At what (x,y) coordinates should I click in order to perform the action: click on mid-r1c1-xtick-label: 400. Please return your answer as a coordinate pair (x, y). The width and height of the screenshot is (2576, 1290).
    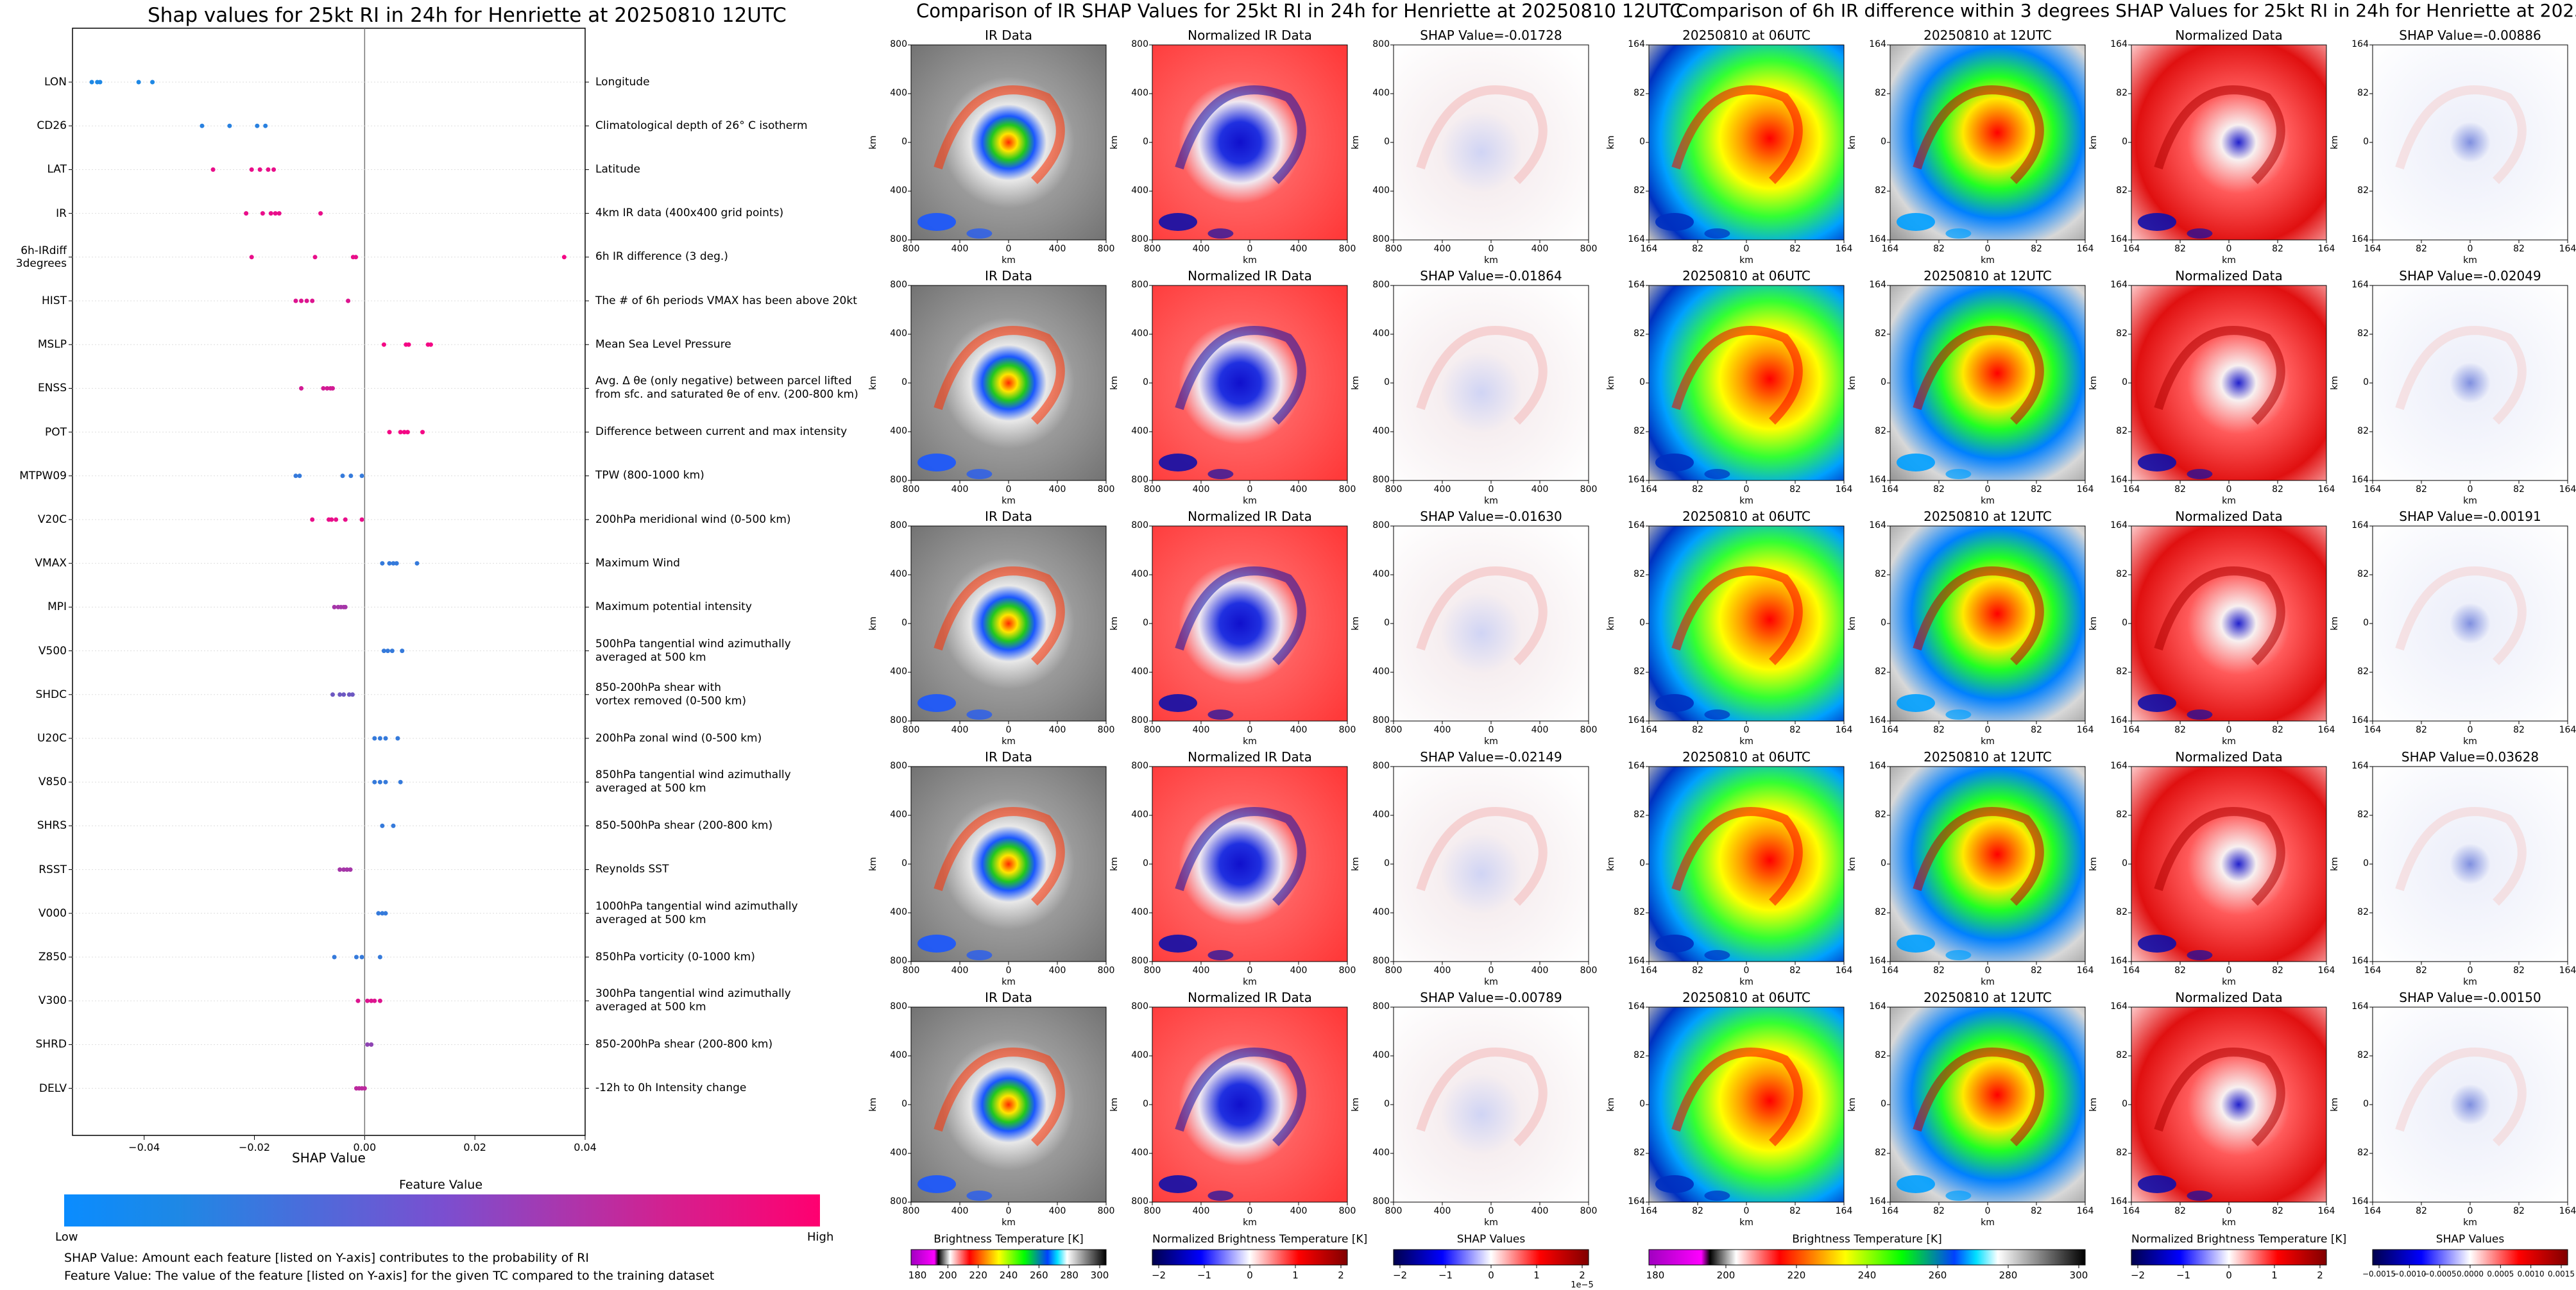
    Looking at the image, I should click on (1201, 489).